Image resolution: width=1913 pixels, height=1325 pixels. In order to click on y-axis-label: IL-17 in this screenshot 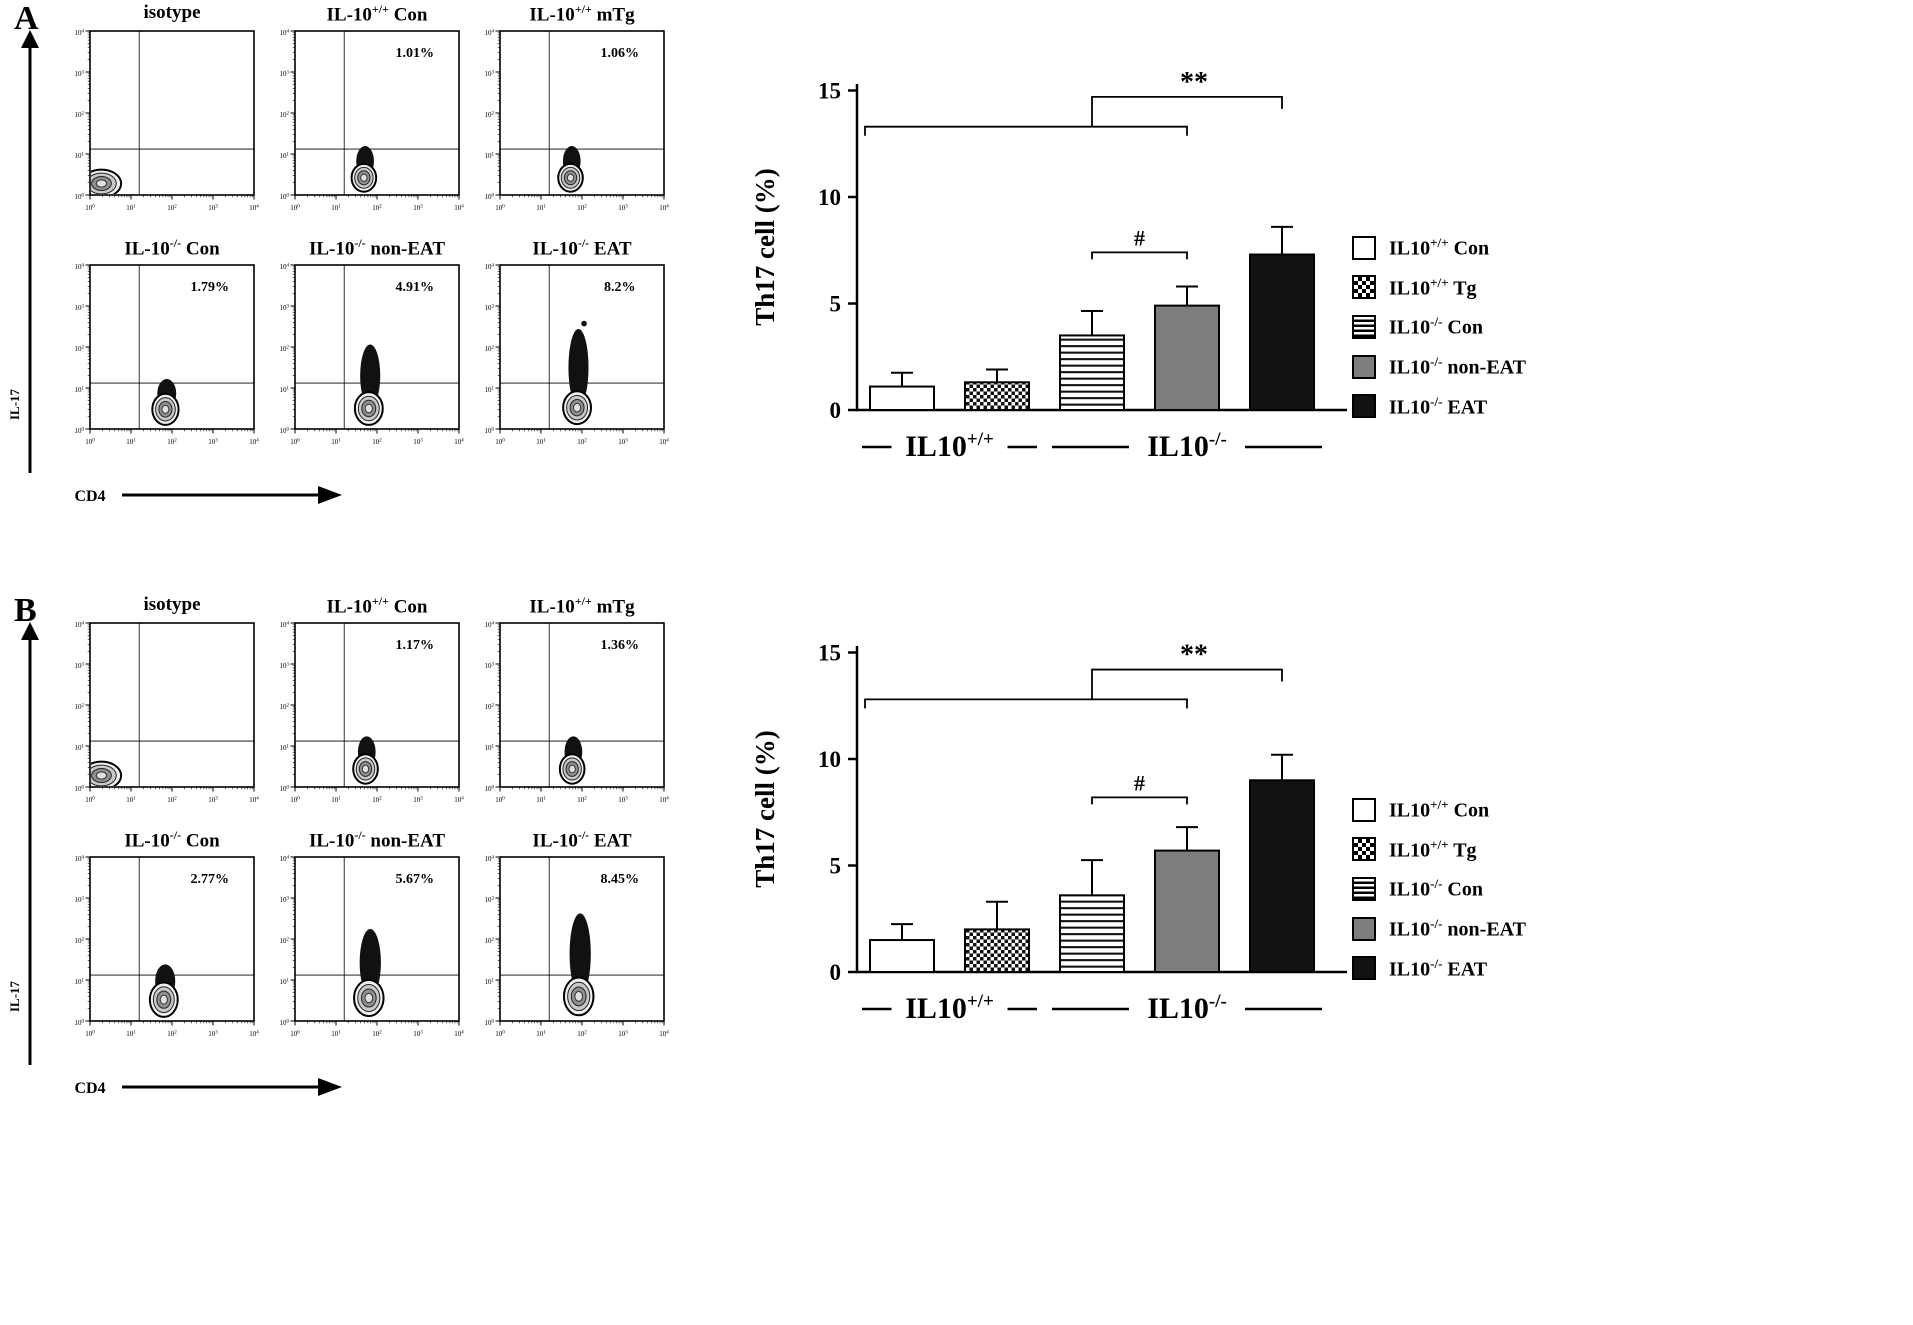, I will do `click(14, 996)`.